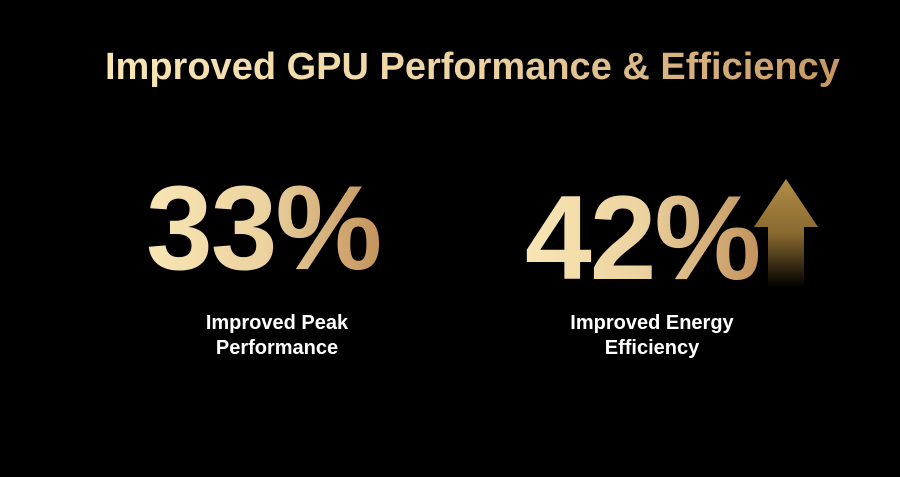  What do you see at coordinates (652, 336) in the screenshot?
I see `energy-efficiency-label: Improved Energy Efficiency` at bounding box center [652, 336].